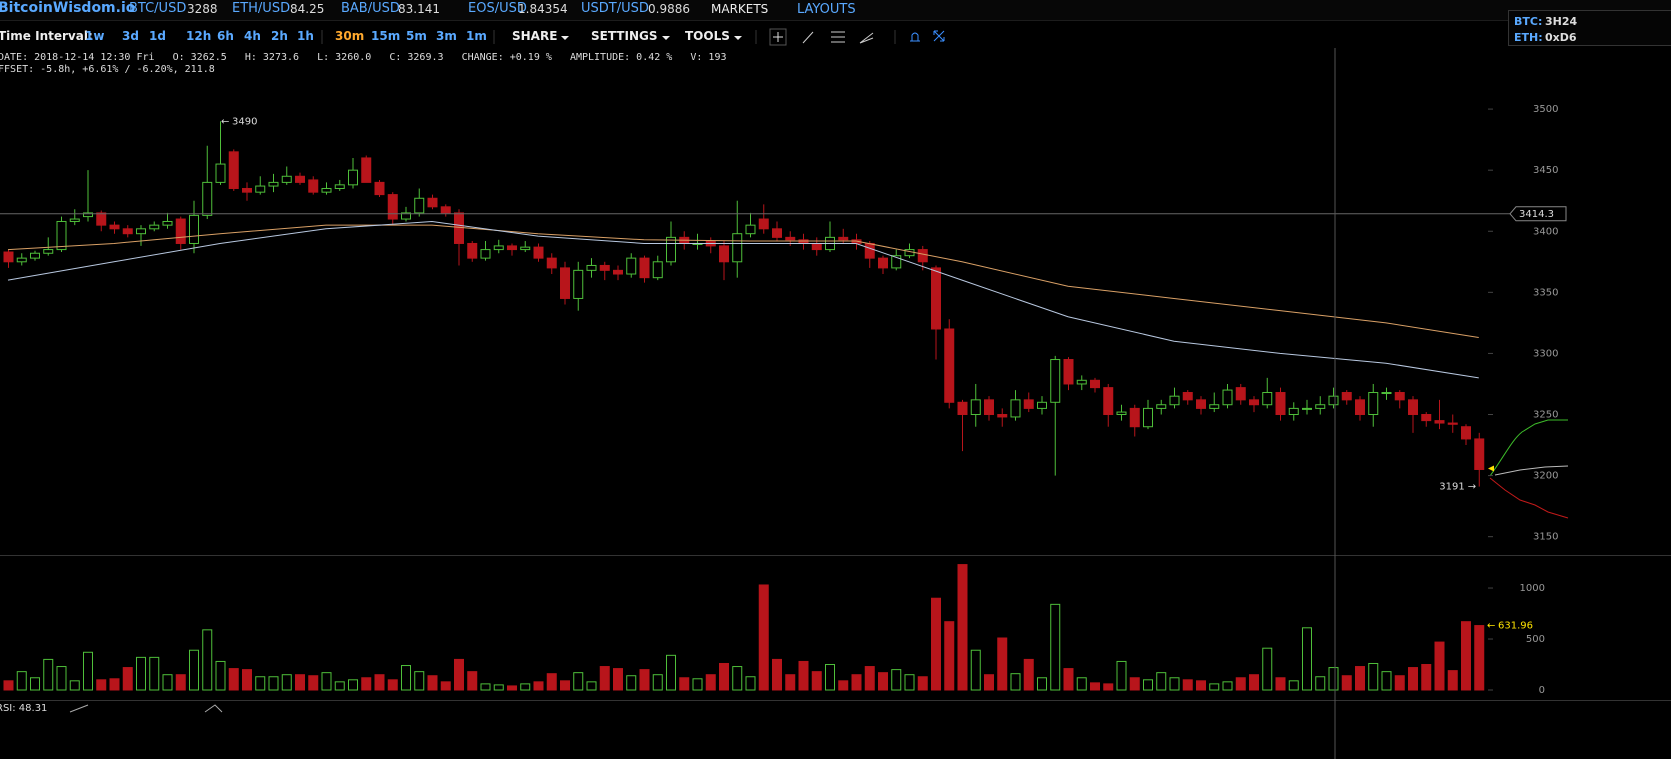 The width and height of the screenshot is (1671, 759). Describe the element at coordinates (199, 36) in the screenshot. I see `interval-button: 12h` at that location.